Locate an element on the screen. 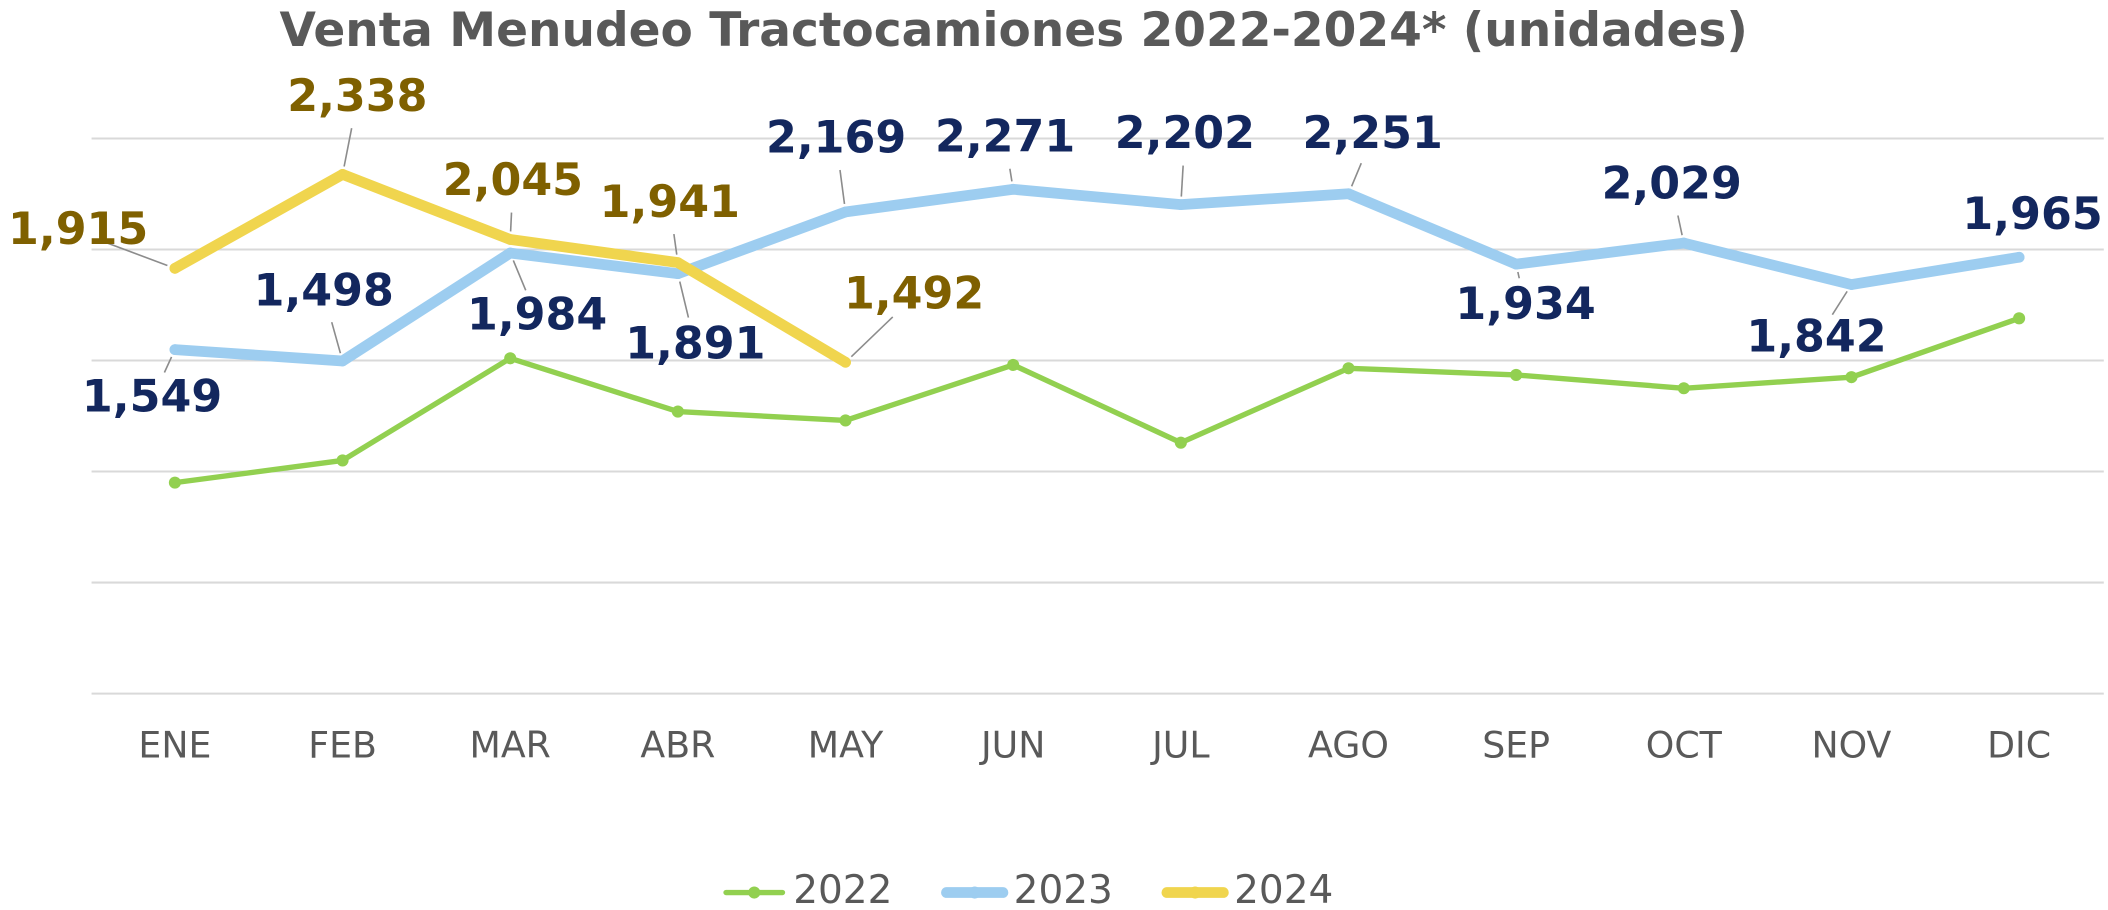  data-label: 1,549 is located at coordinates (152, 396).